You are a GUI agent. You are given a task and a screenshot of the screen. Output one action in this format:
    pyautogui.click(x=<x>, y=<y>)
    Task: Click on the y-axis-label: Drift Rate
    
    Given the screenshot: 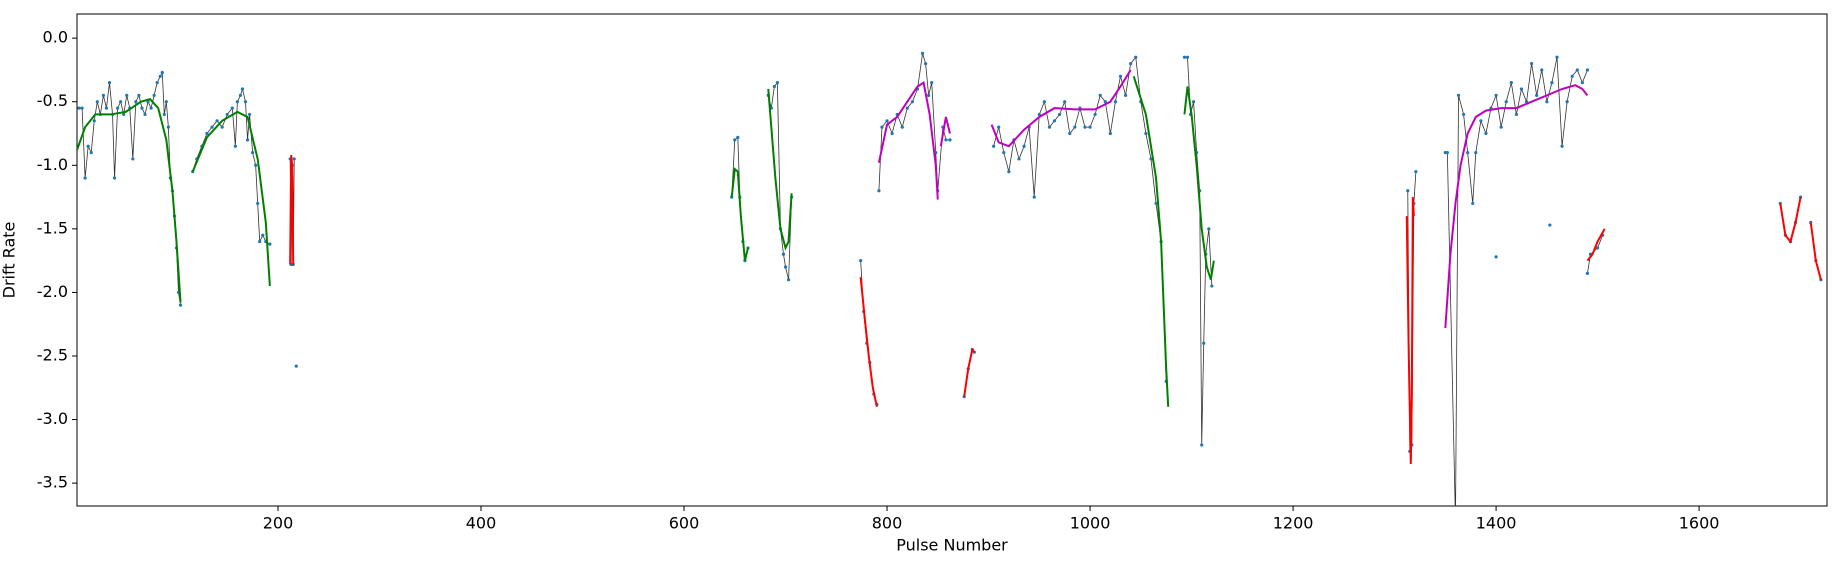 What is the action you would take?
    pyautogui.click(x=9, y=260)
    